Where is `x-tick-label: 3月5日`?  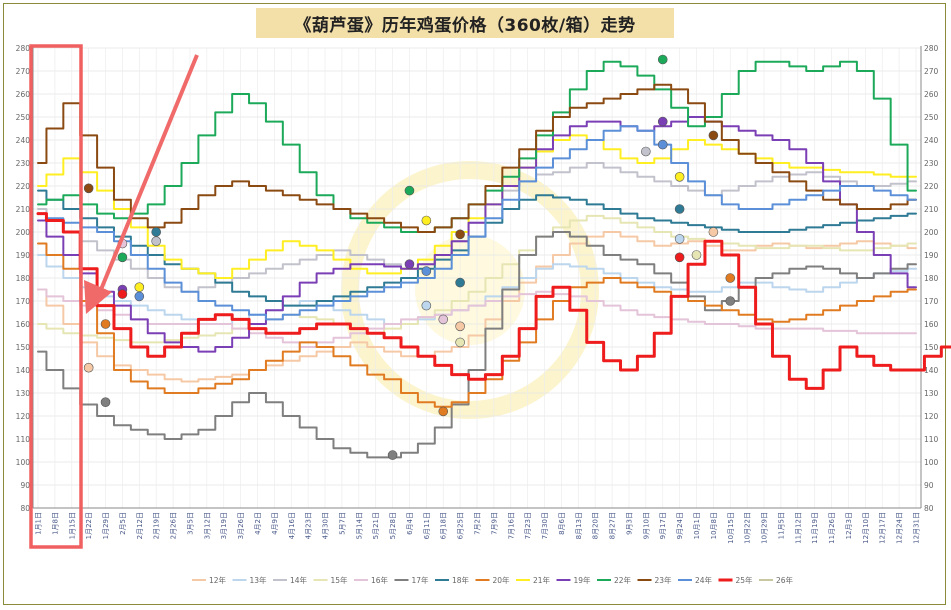
x-tick-label: 3月5日 is located at coordinates (190, 523).